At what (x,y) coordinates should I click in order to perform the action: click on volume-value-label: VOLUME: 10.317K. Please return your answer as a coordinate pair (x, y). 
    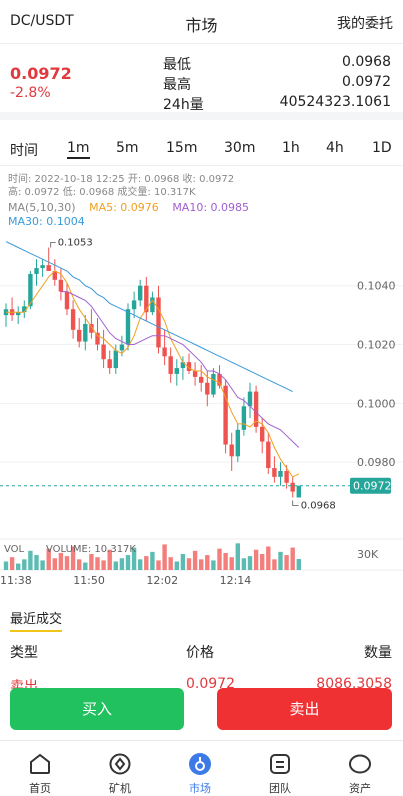
    Looking at the image, I should click on (91, 549).